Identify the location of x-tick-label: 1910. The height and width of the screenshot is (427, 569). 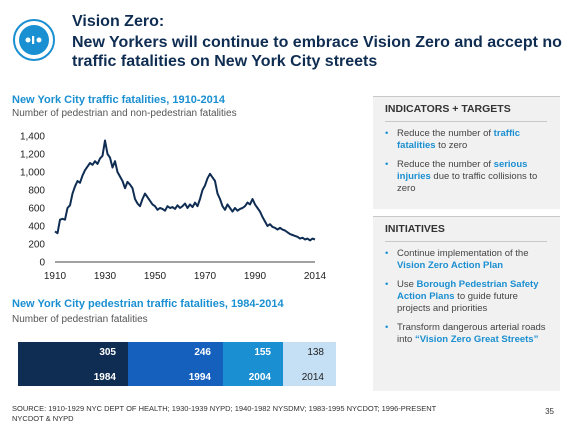
(55, 276).